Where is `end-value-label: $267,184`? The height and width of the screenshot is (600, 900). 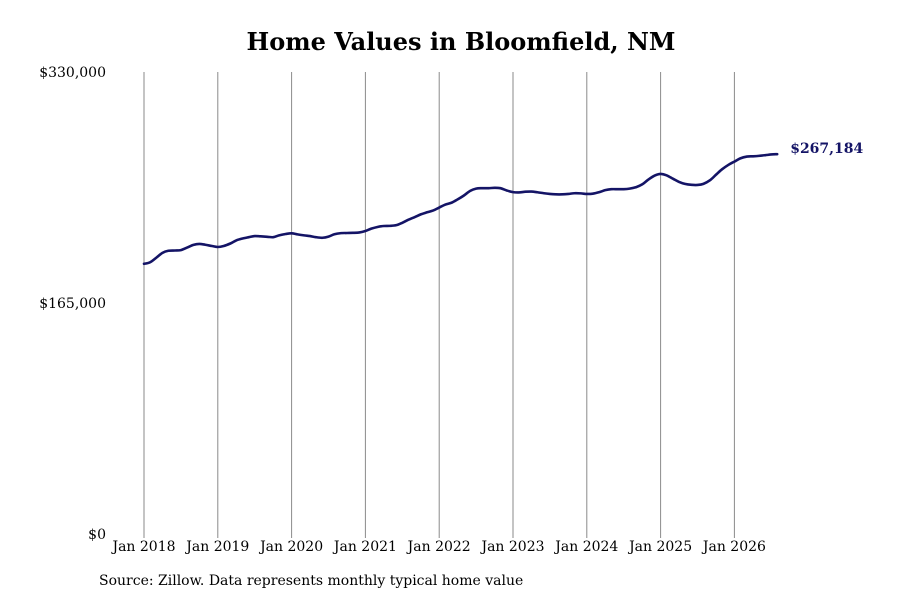
end-value-label: $267,184 is located at coordinates (826, 149).